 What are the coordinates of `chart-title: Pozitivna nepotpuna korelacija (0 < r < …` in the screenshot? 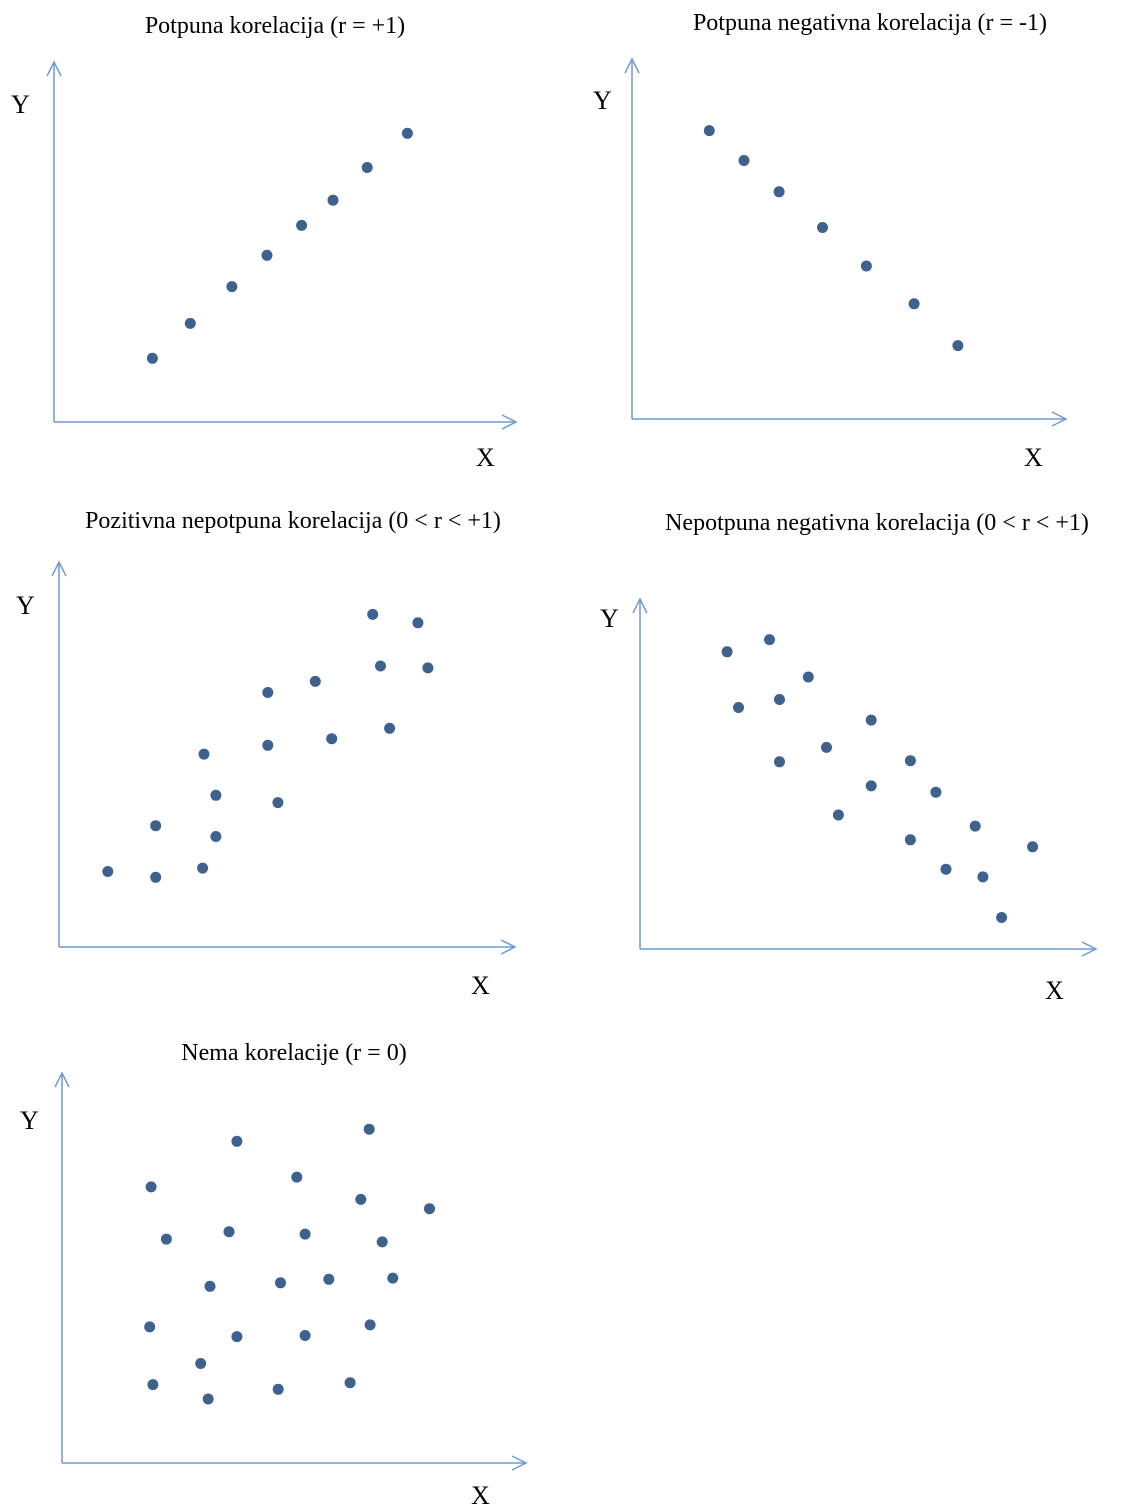 It's located at (293, 521).